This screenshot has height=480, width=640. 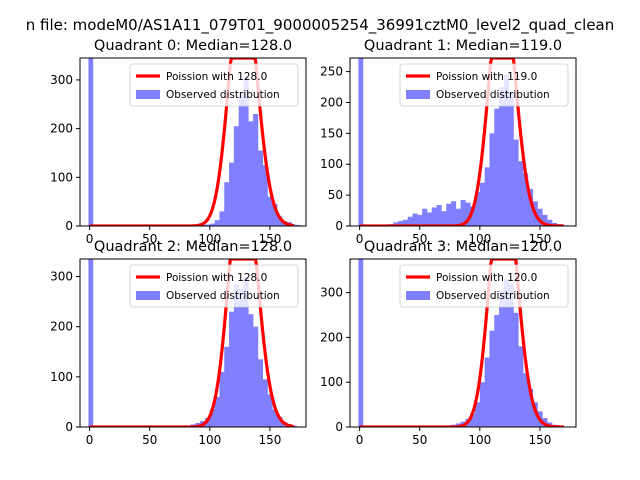 What do you see at coordinates (463, 247) in the screenshot?
I see `subplot-title: Quadrant 3: Median=120.0` at bounding box center [463, 247].